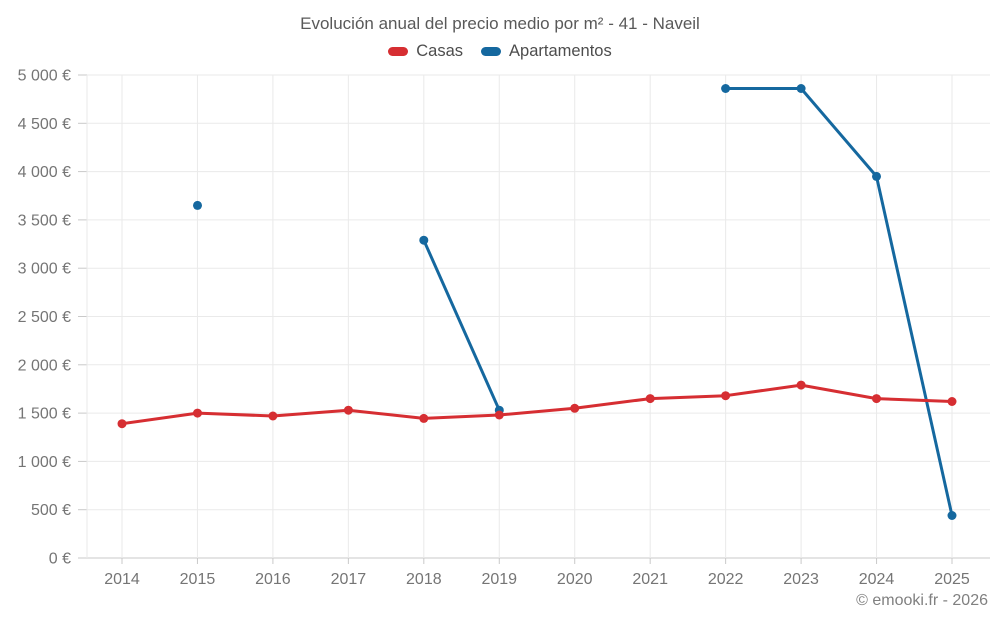  I want to click on x-tick-label: 2014, so click(122, 579).